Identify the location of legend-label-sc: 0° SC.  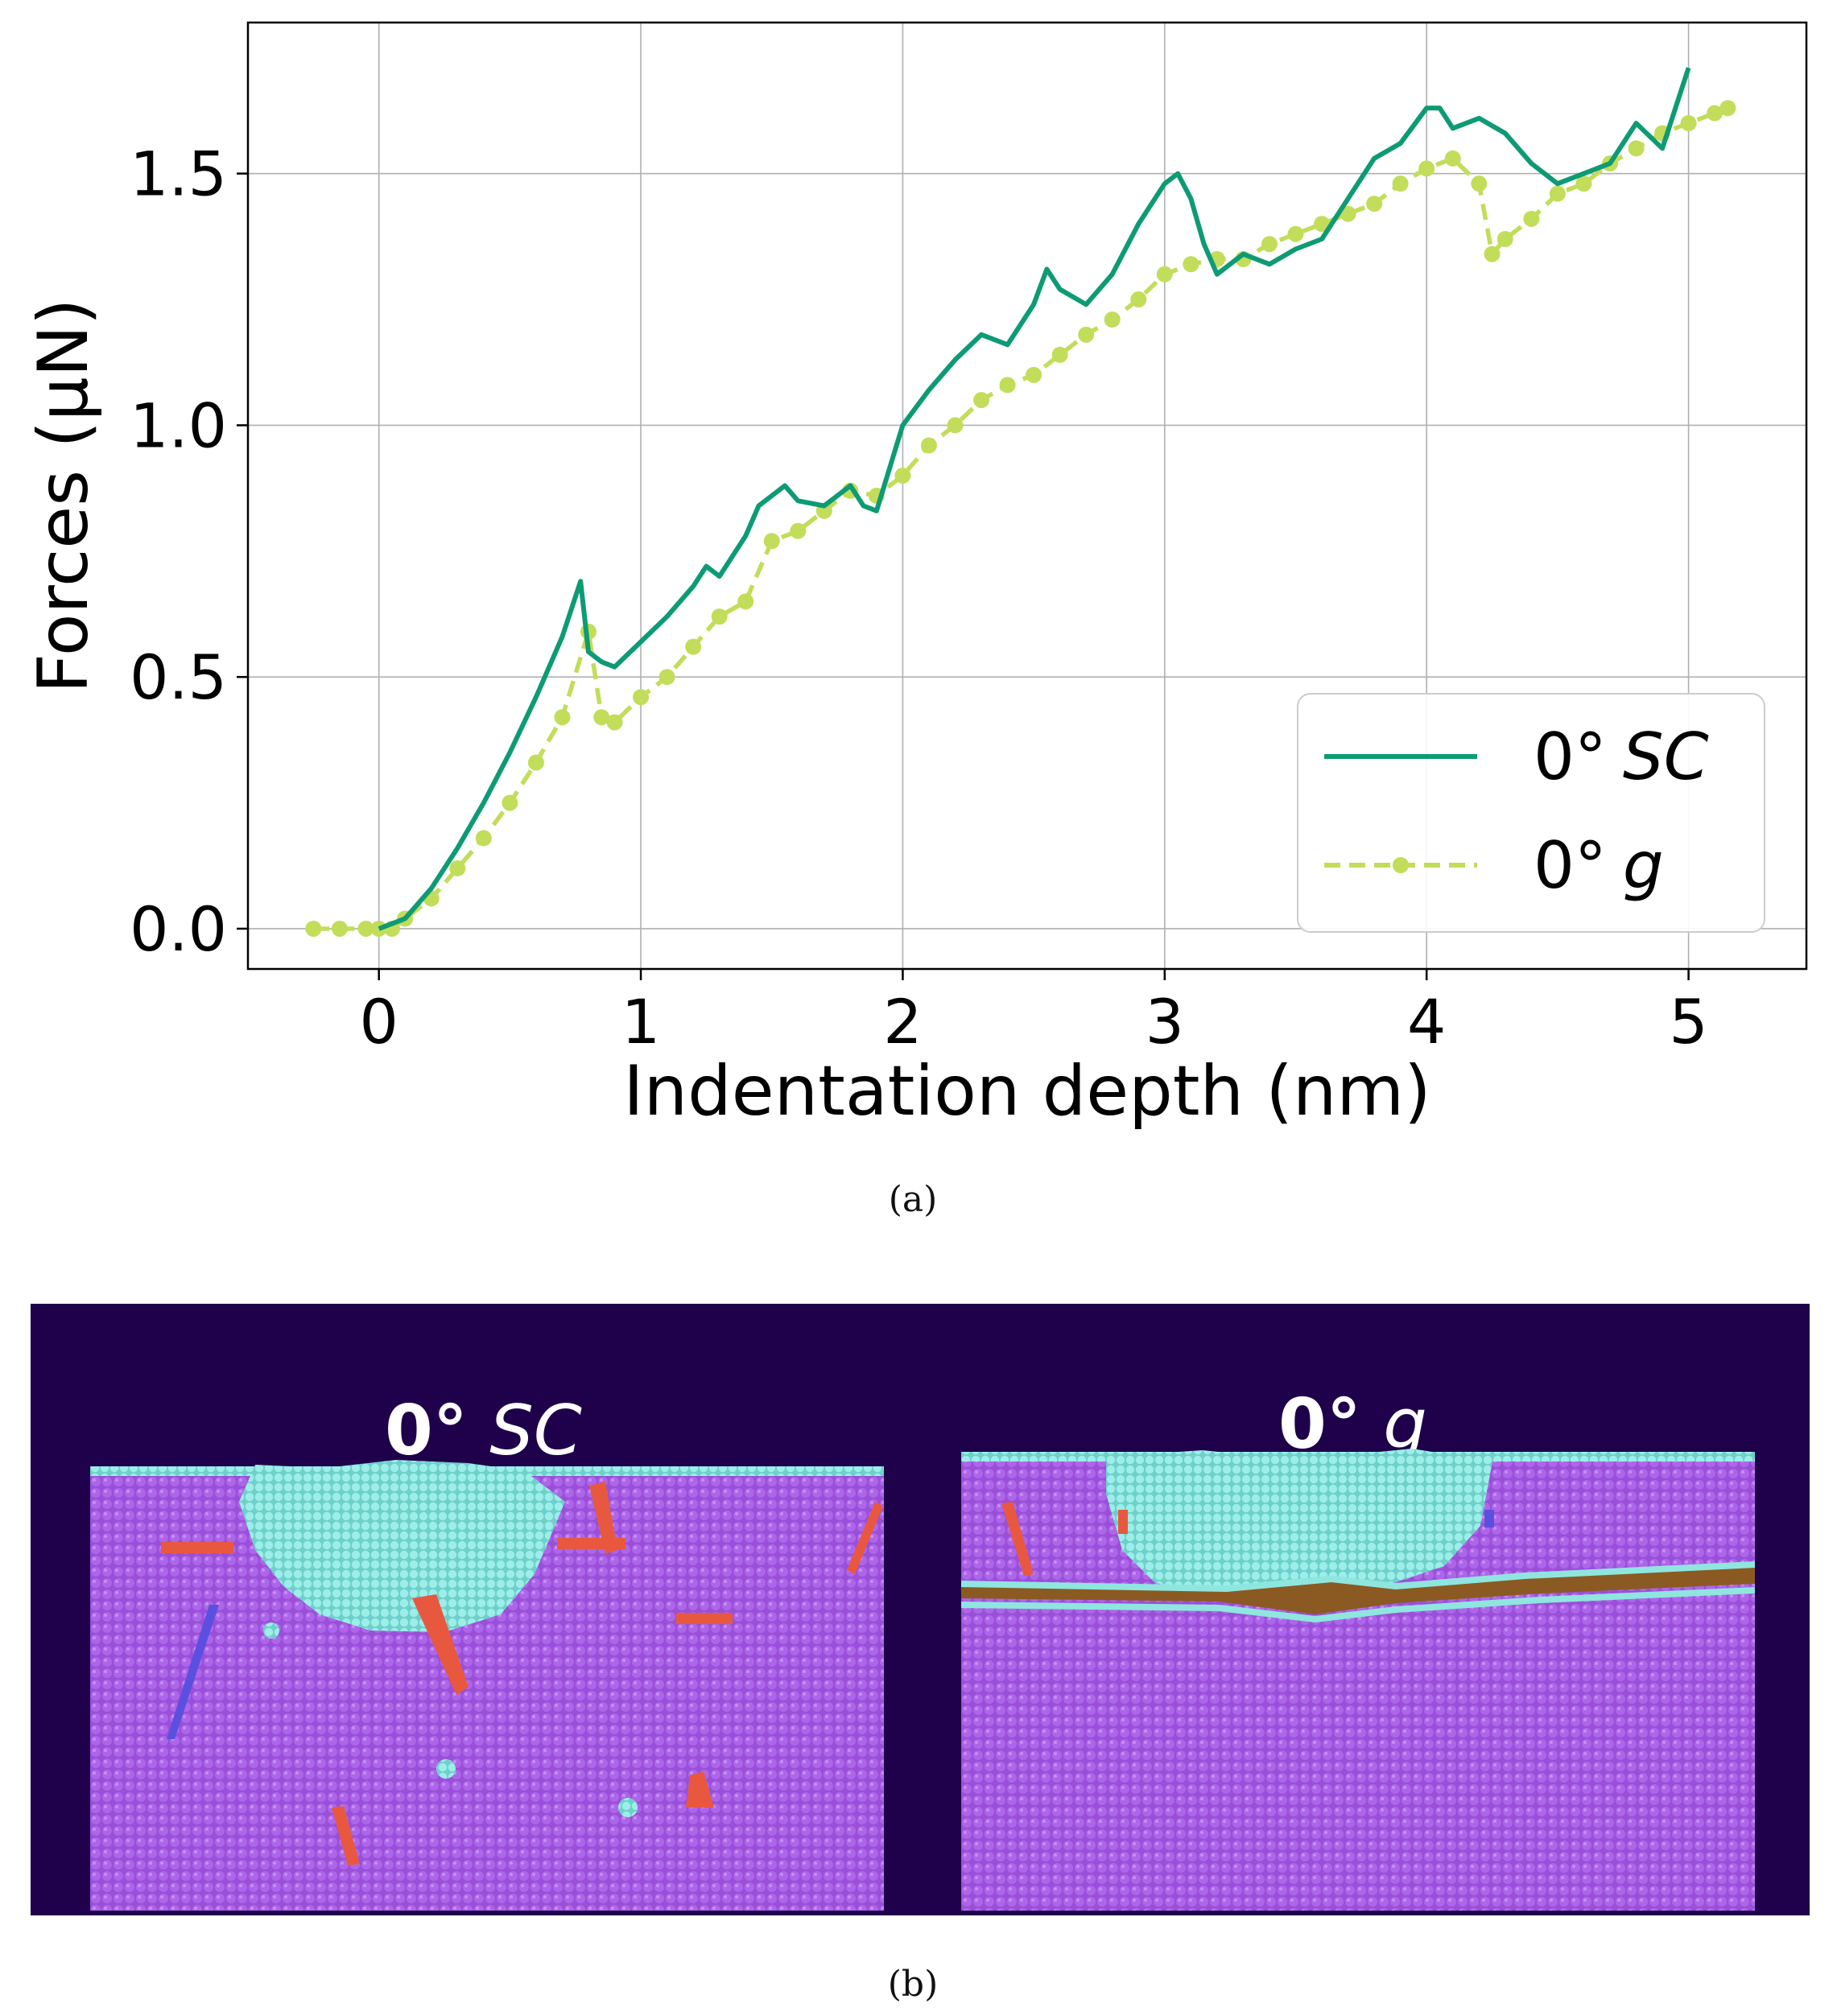
(1621, 756).